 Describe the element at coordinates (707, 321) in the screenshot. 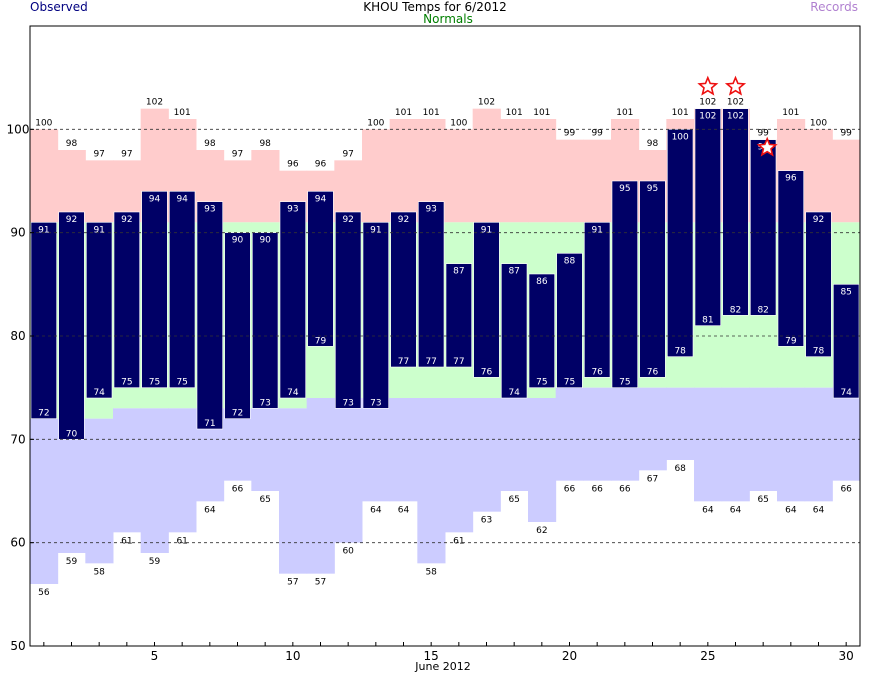

I see `observed-low-label: 81` at that location.